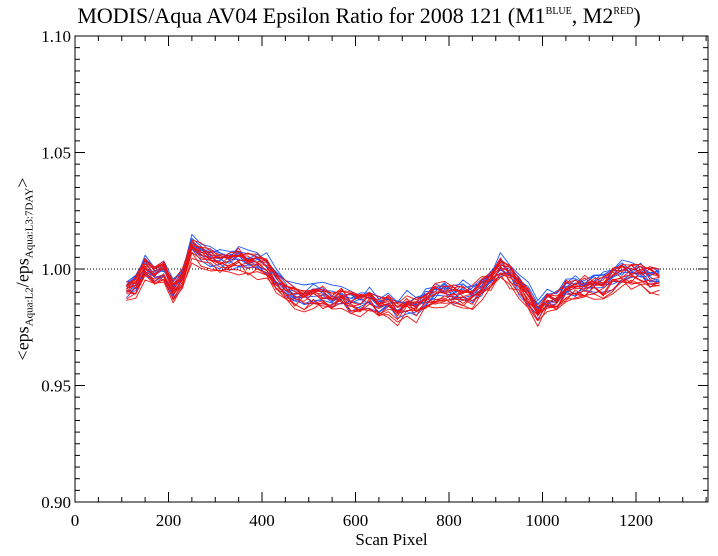  Describe the element at coordinates (636, 520) in the screenshot. I see `x-tick-label: 1200` at that location.